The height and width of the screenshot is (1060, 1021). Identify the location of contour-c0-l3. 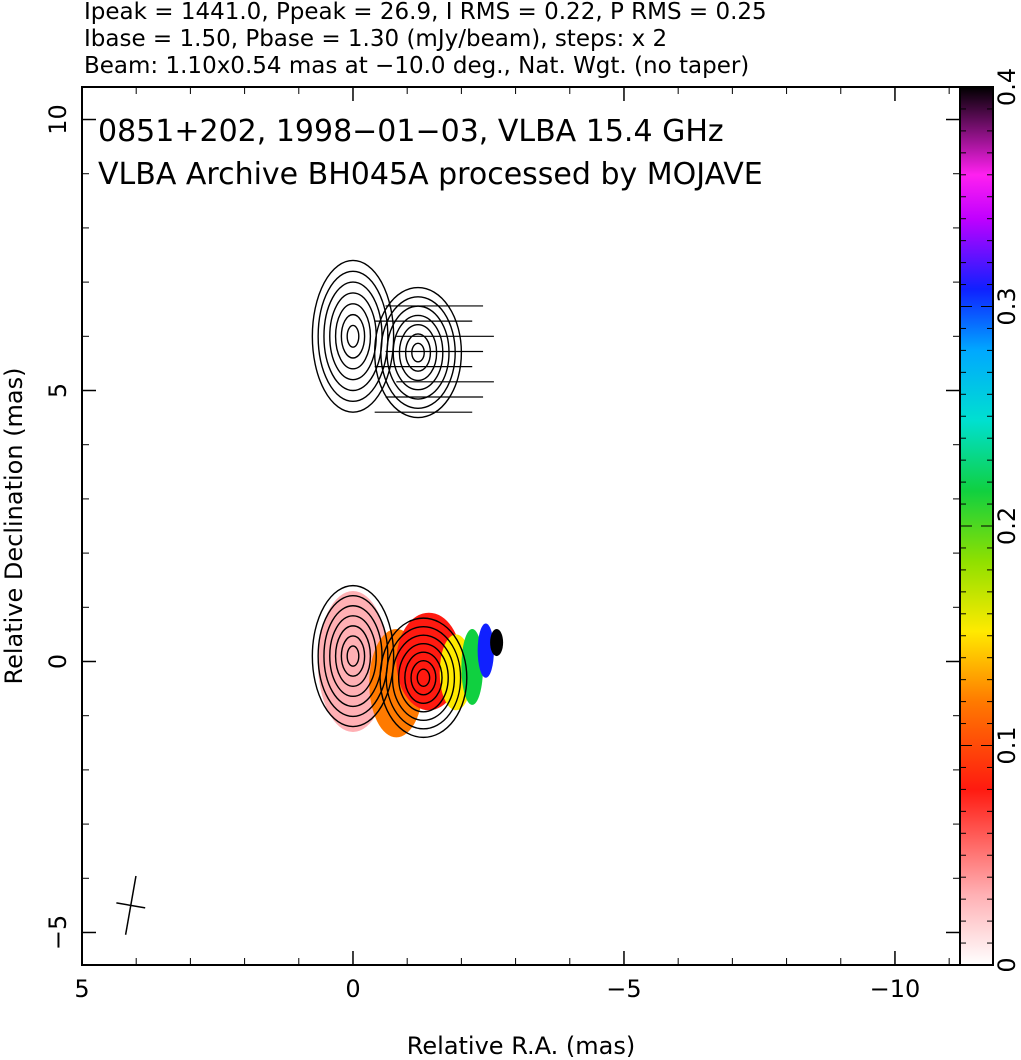
(353, 336).